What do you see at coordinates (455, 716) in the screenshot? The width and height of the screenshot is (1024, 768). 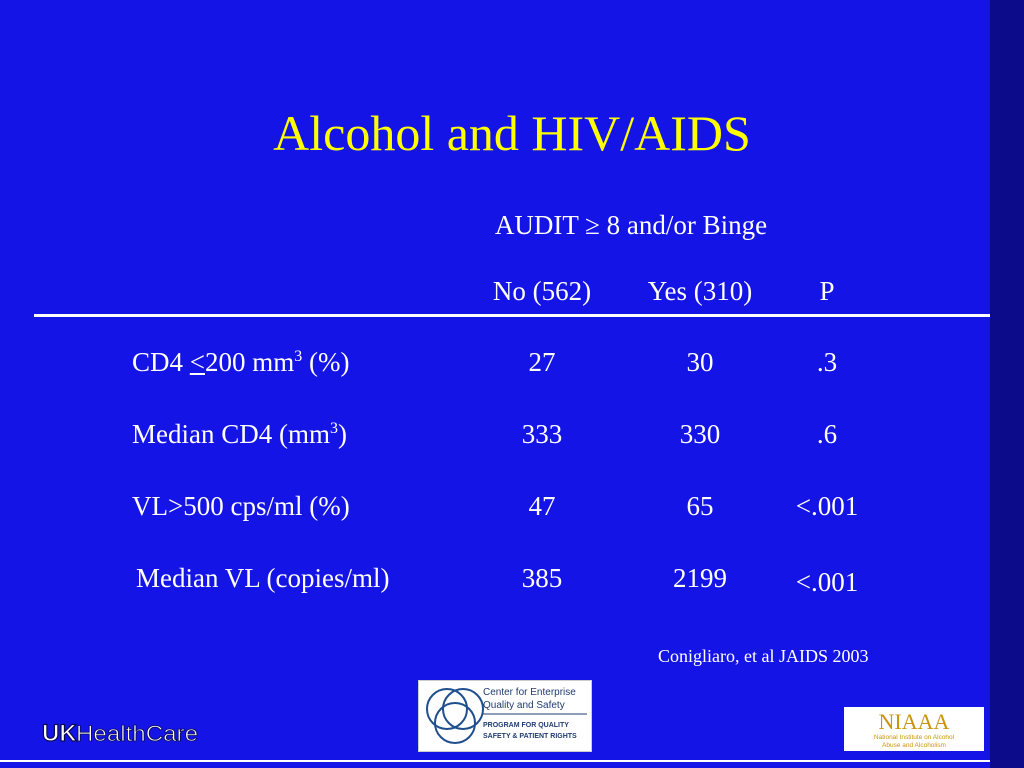 I see `interlocking-circles-icon` at bounding box center [455, 716].